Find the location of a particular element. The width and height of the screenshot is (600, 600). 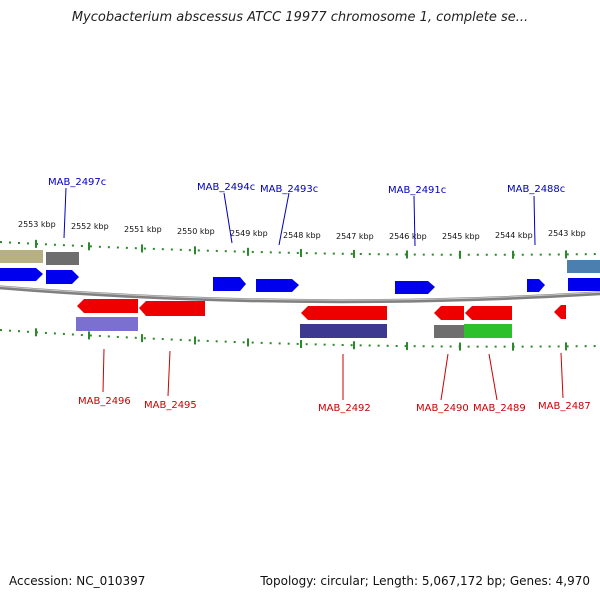

chromosome-backbone is located at coordinates (300, 294).